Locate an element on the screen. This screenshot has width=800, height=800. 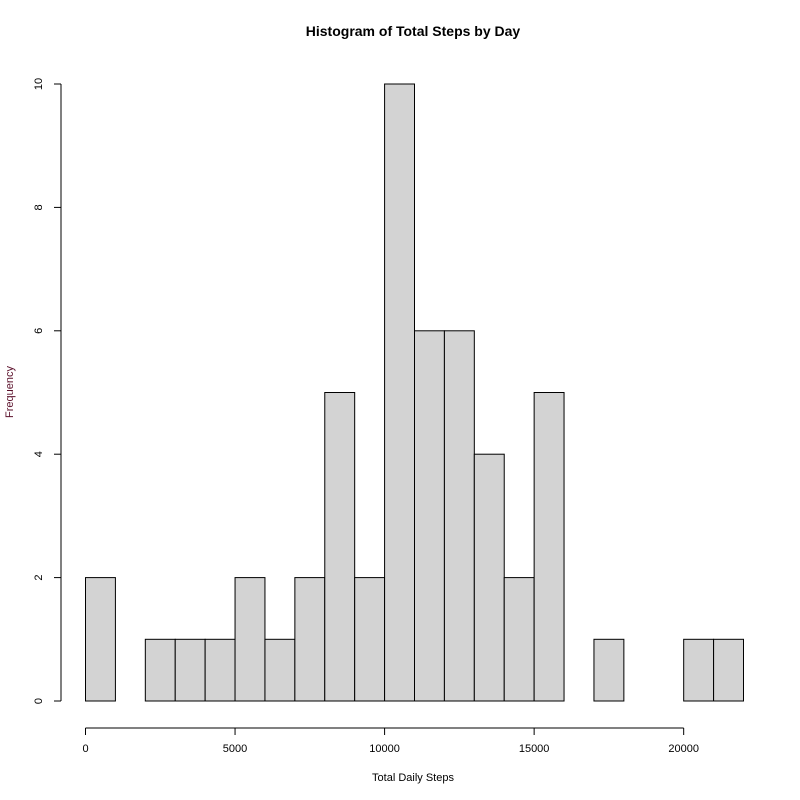
y-tick-label: 8 is located at coordinates (39, 207).